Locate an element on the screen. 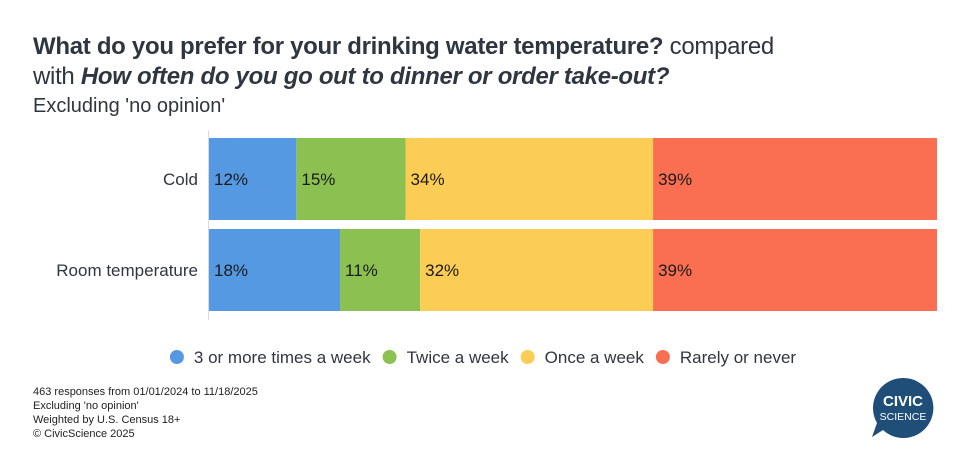 Image resolution: width=966 pixels, height=464 pixels. title-with: with is located at coordinates (54, 76).